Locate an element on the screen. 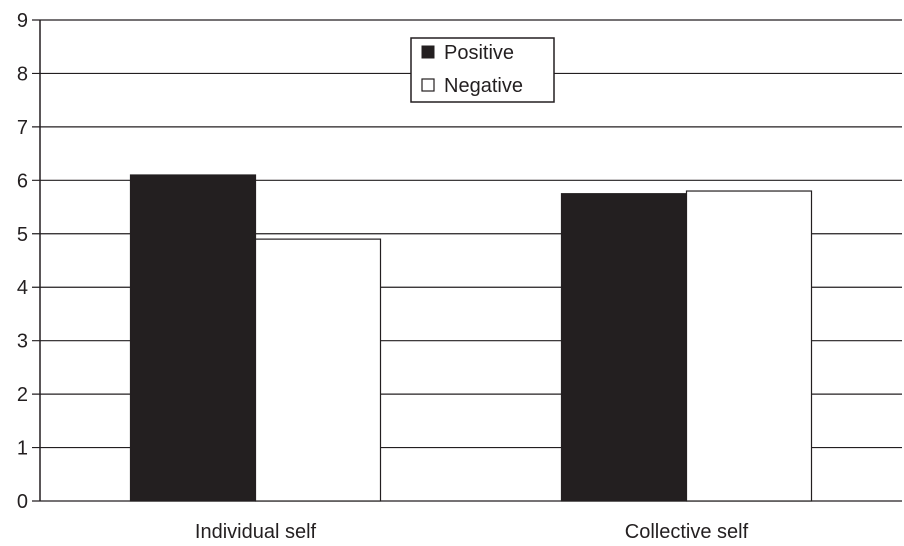 The width and height of the screenshot is (904, 546). legend-box is located at coordinates (482, 70).